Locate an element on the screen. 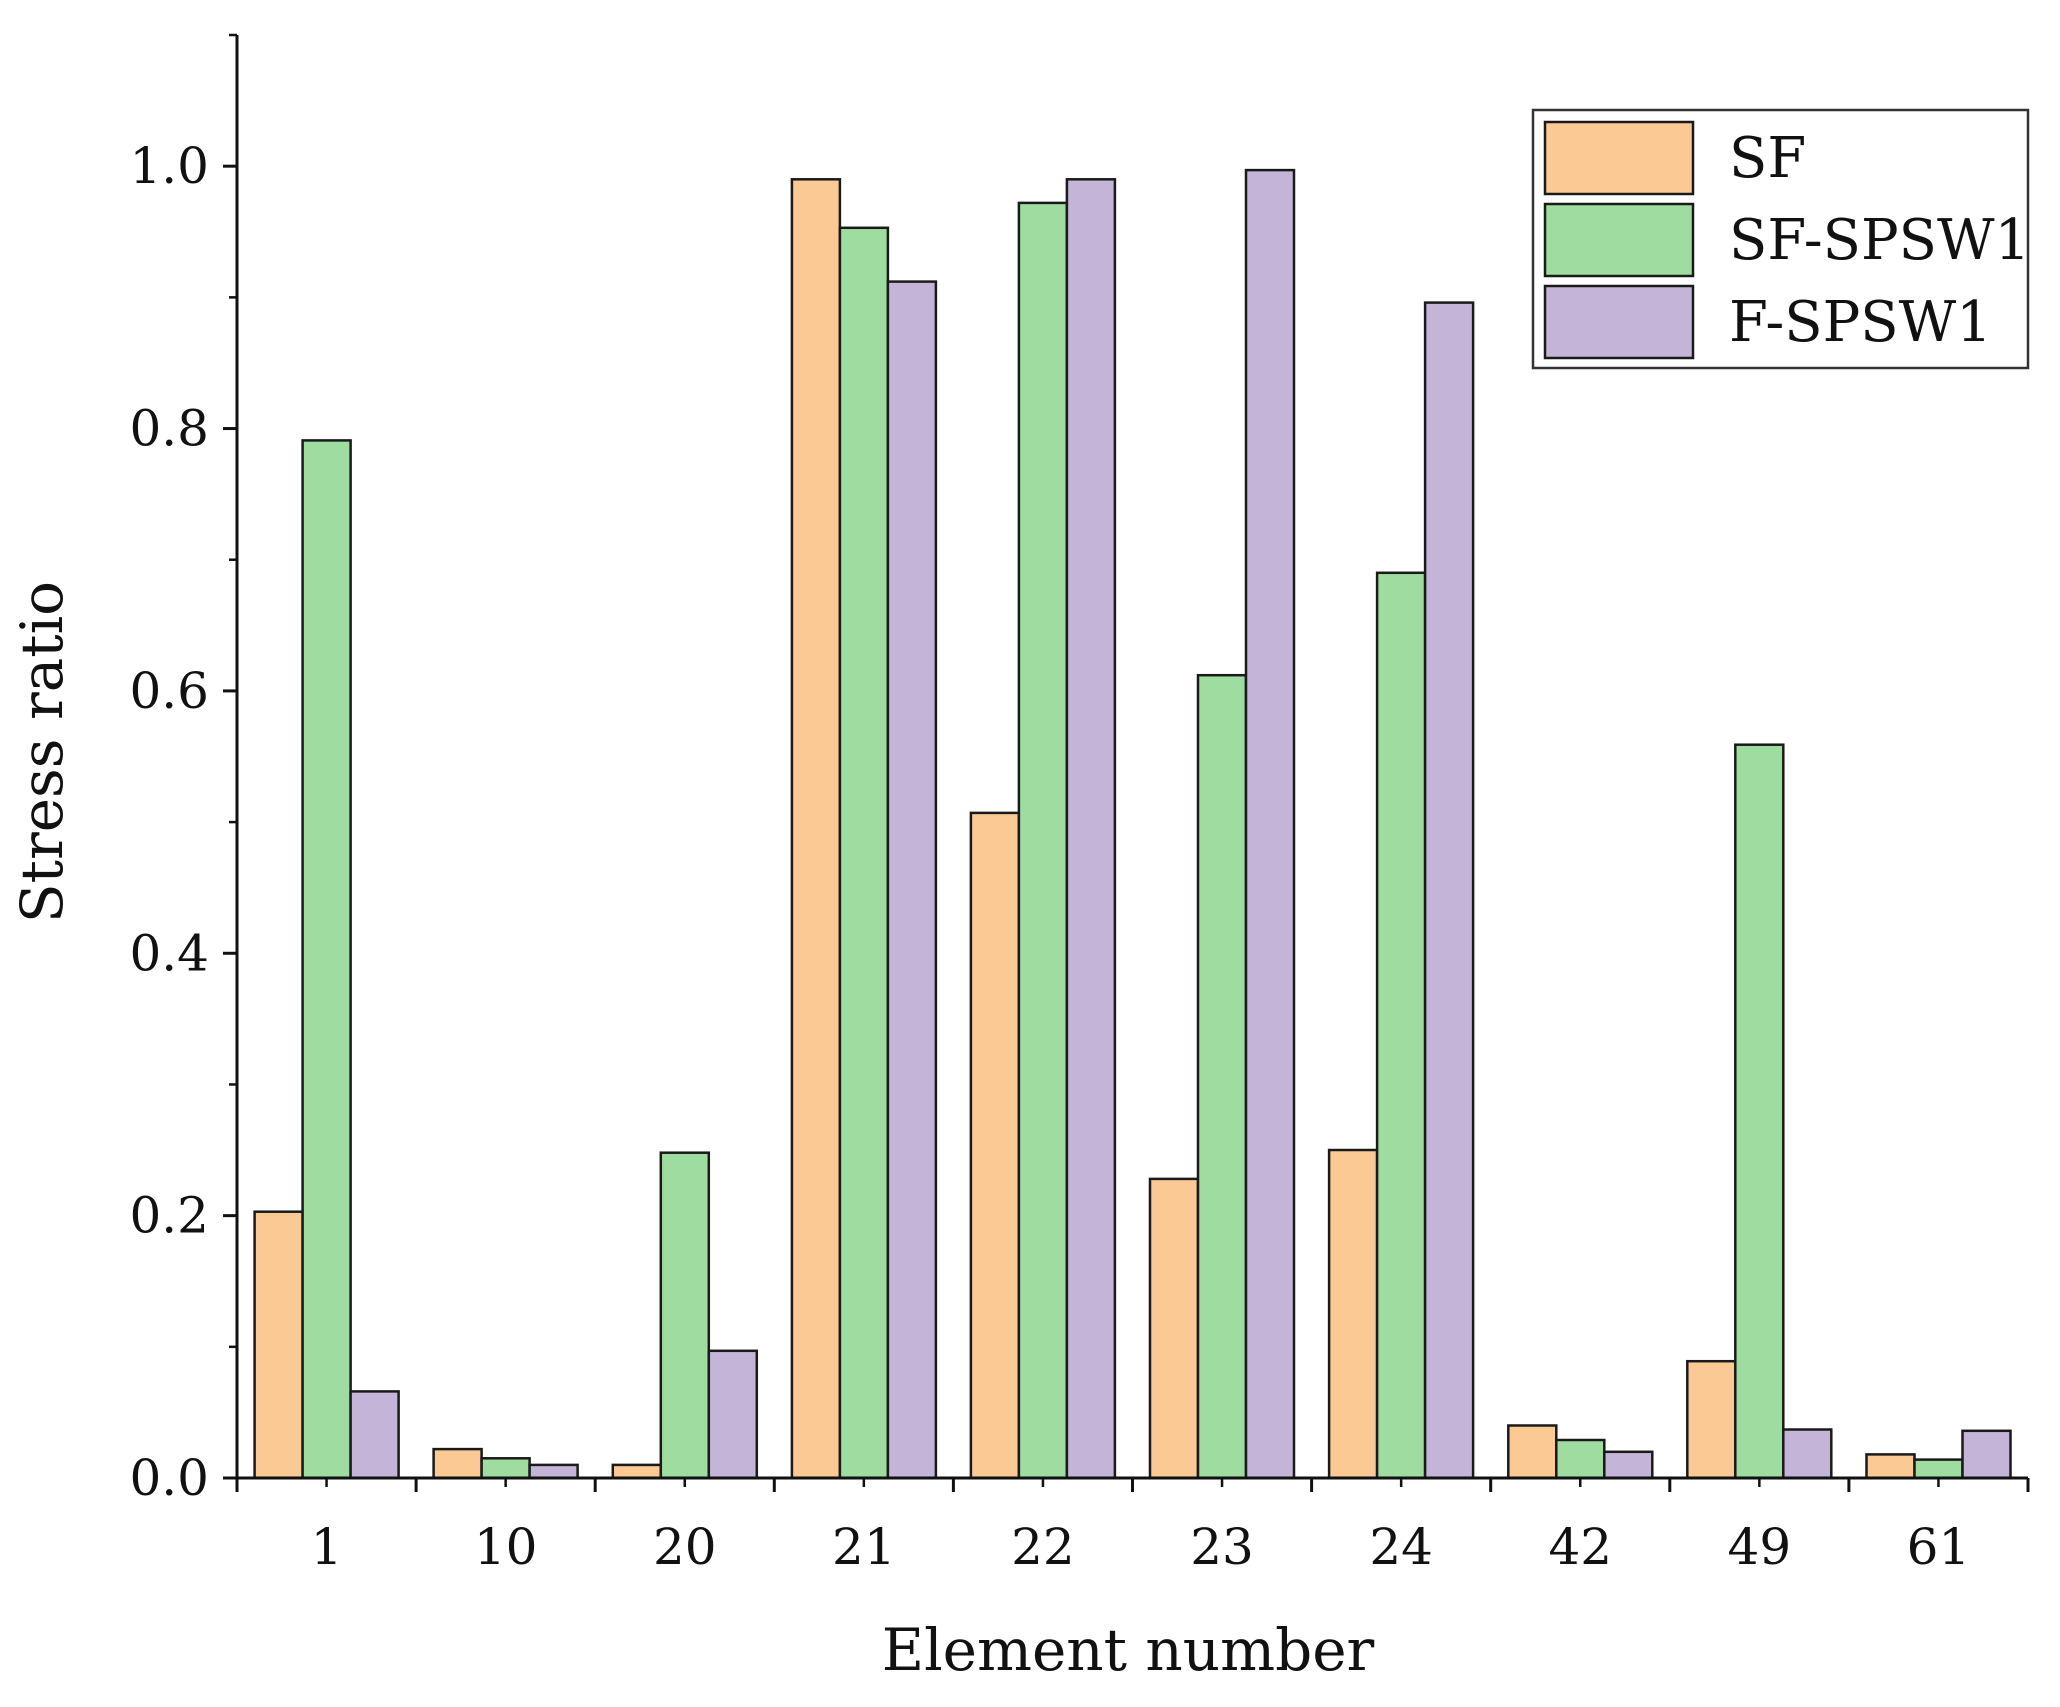 This screenshot has height=1707, width=2060. x-tick-label: 61 is located at coordinates (1939, 1547).